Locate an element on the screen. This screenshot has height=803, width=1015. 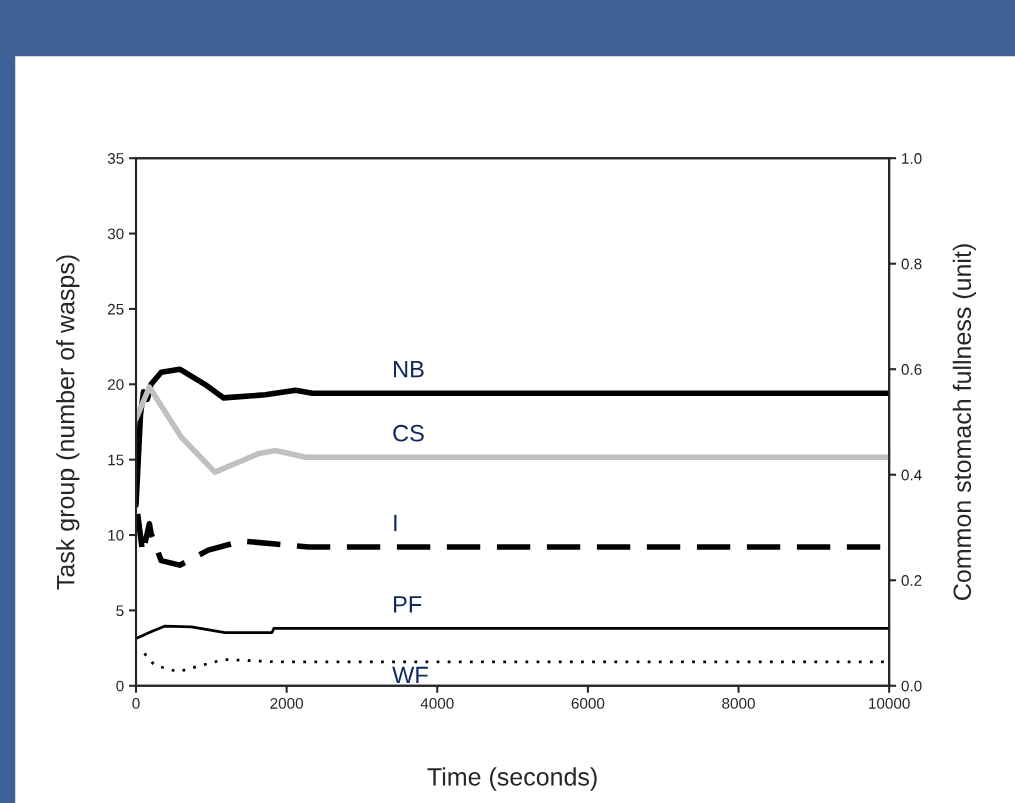
x-tick-label: 4000 is located at coordinates (437, 703).